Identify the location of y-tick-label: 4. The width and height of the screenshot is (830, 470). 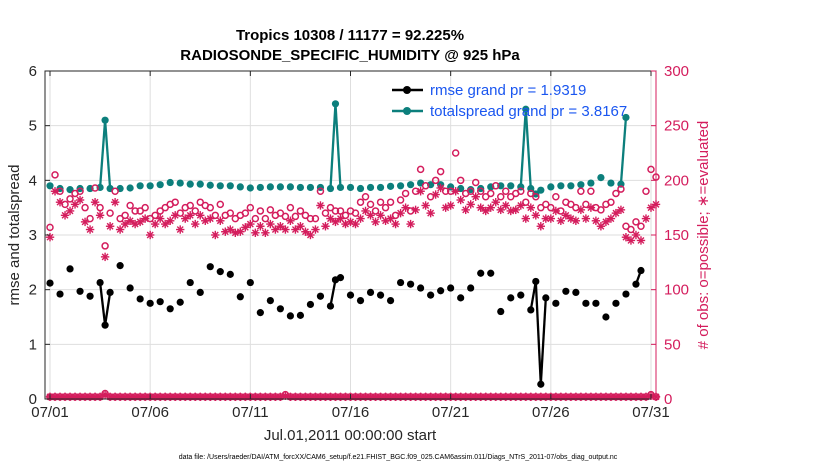
(33, 180).